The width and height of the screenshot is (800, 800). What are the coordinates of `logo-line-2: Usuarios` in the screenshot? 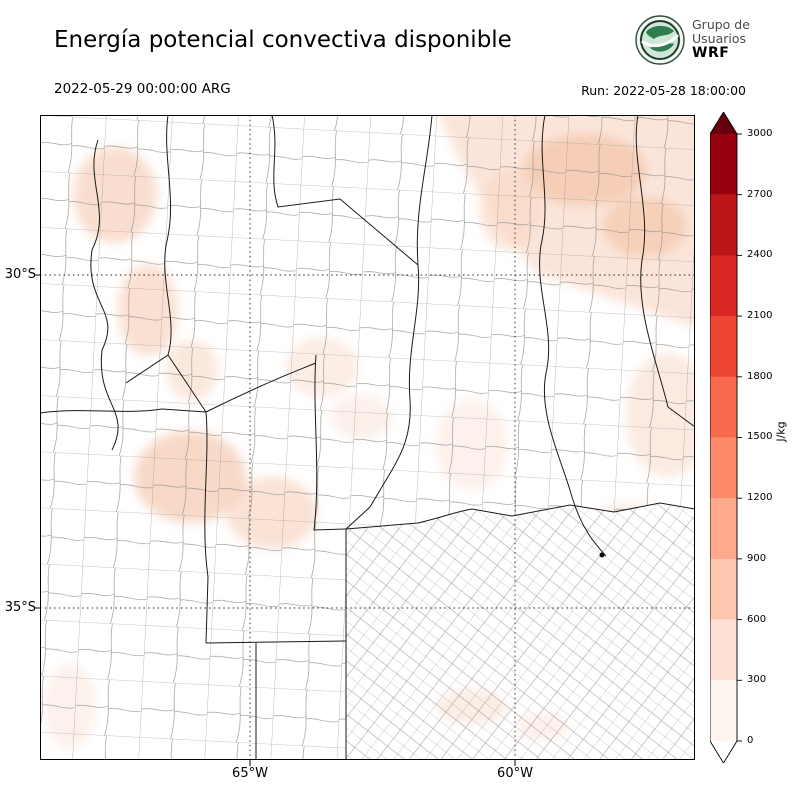 It's located at (719, 39).